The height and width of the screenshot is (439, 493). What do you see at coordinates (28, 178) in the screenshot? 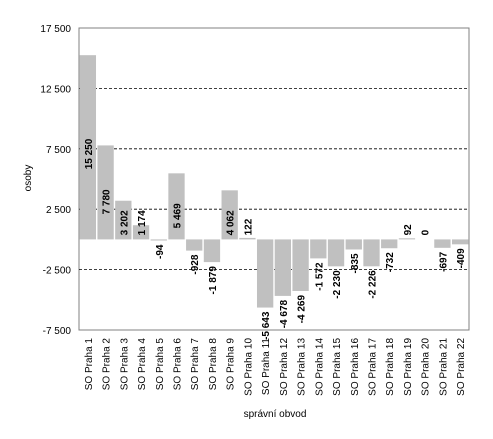
I see `y-axis-title: osoby` at bounding box center [28, 178].